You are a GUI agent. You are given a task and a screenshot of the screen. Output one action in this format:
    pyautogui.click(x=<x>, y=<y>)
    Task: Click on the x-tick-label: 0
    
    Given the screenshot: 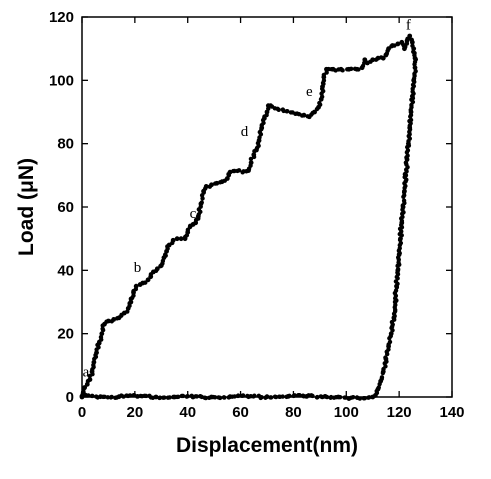 What is the action you would take?
    pyautogui.click(x=82, y=412)
    